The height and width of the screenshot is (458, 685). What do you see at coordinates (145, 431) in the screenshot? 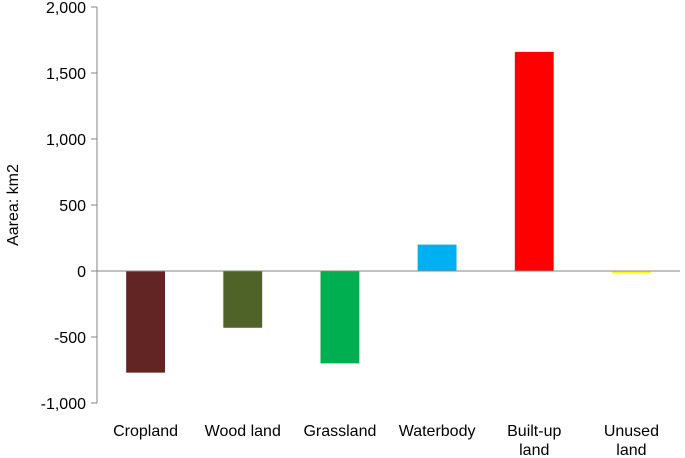
I see `x-tick-label: Cropland` at bounding box center [145, 431].